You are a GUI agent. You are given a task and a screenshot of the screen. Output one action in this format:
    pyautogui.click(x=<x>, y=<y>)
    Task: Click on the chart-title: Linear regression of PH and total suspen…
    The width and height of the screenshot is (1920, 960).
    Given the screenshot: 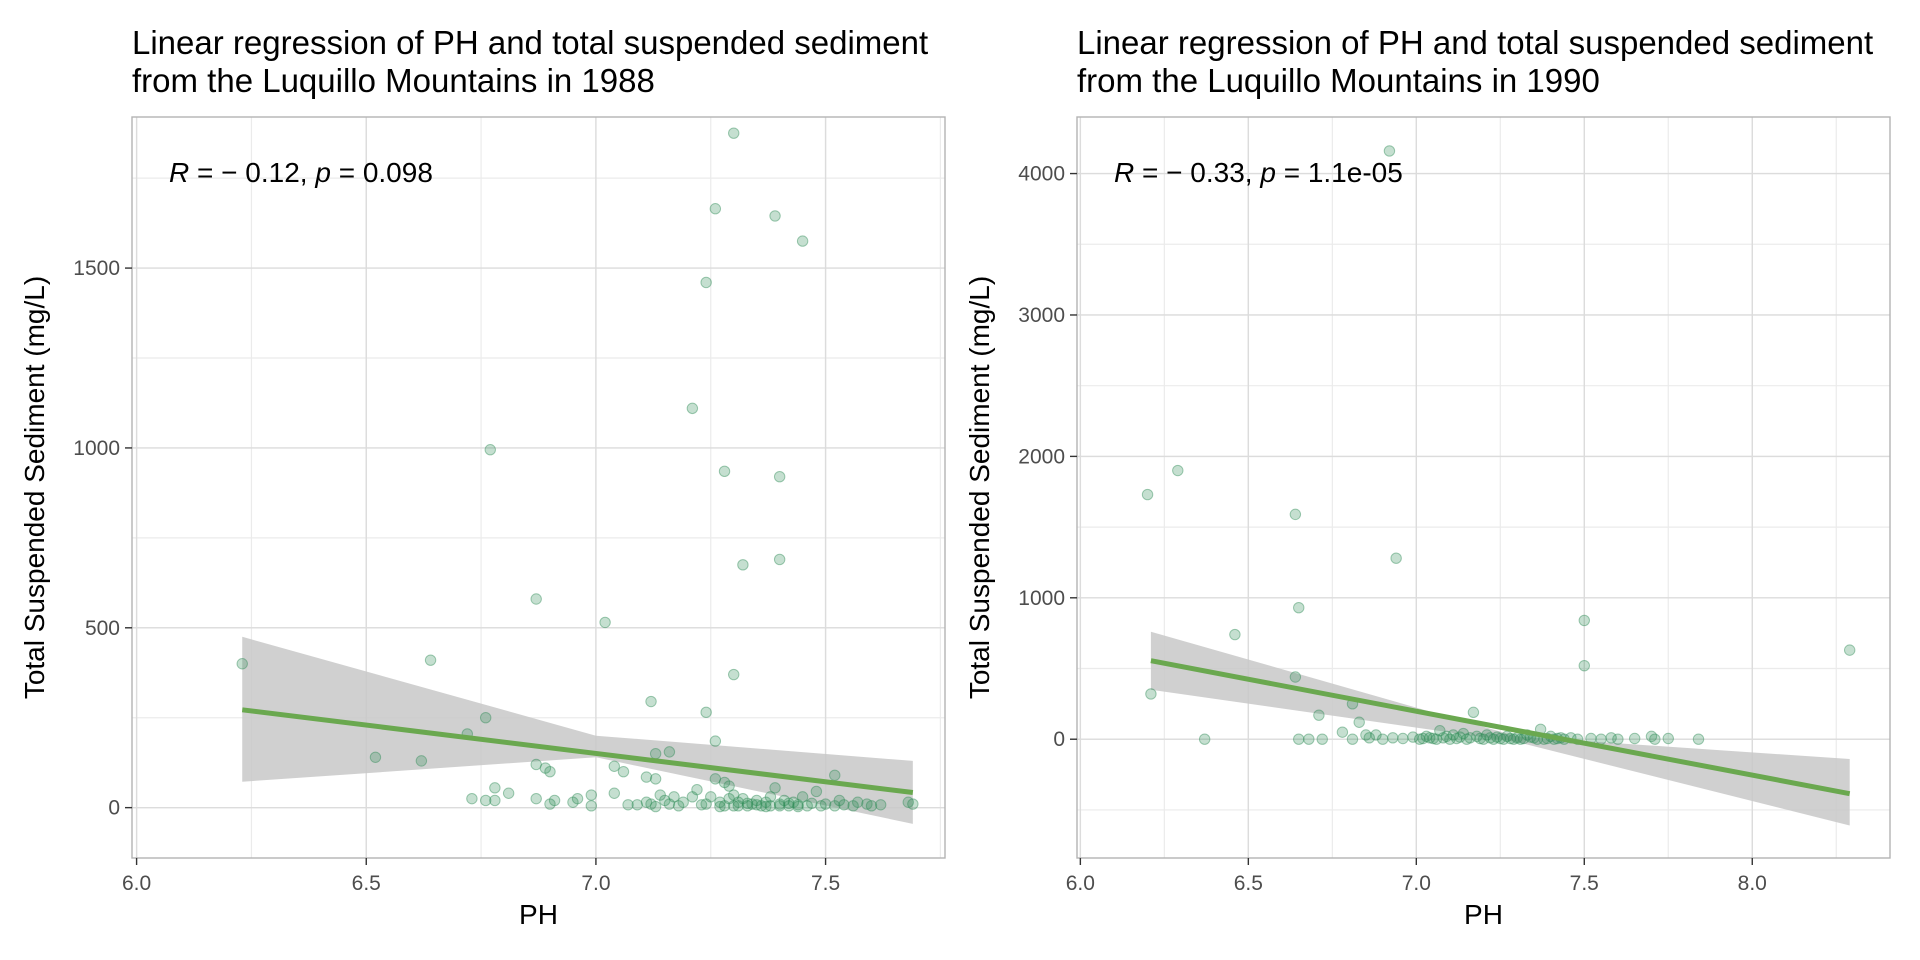 What is the action you would take?
    pyautogui.click(x=530, y=61)
    